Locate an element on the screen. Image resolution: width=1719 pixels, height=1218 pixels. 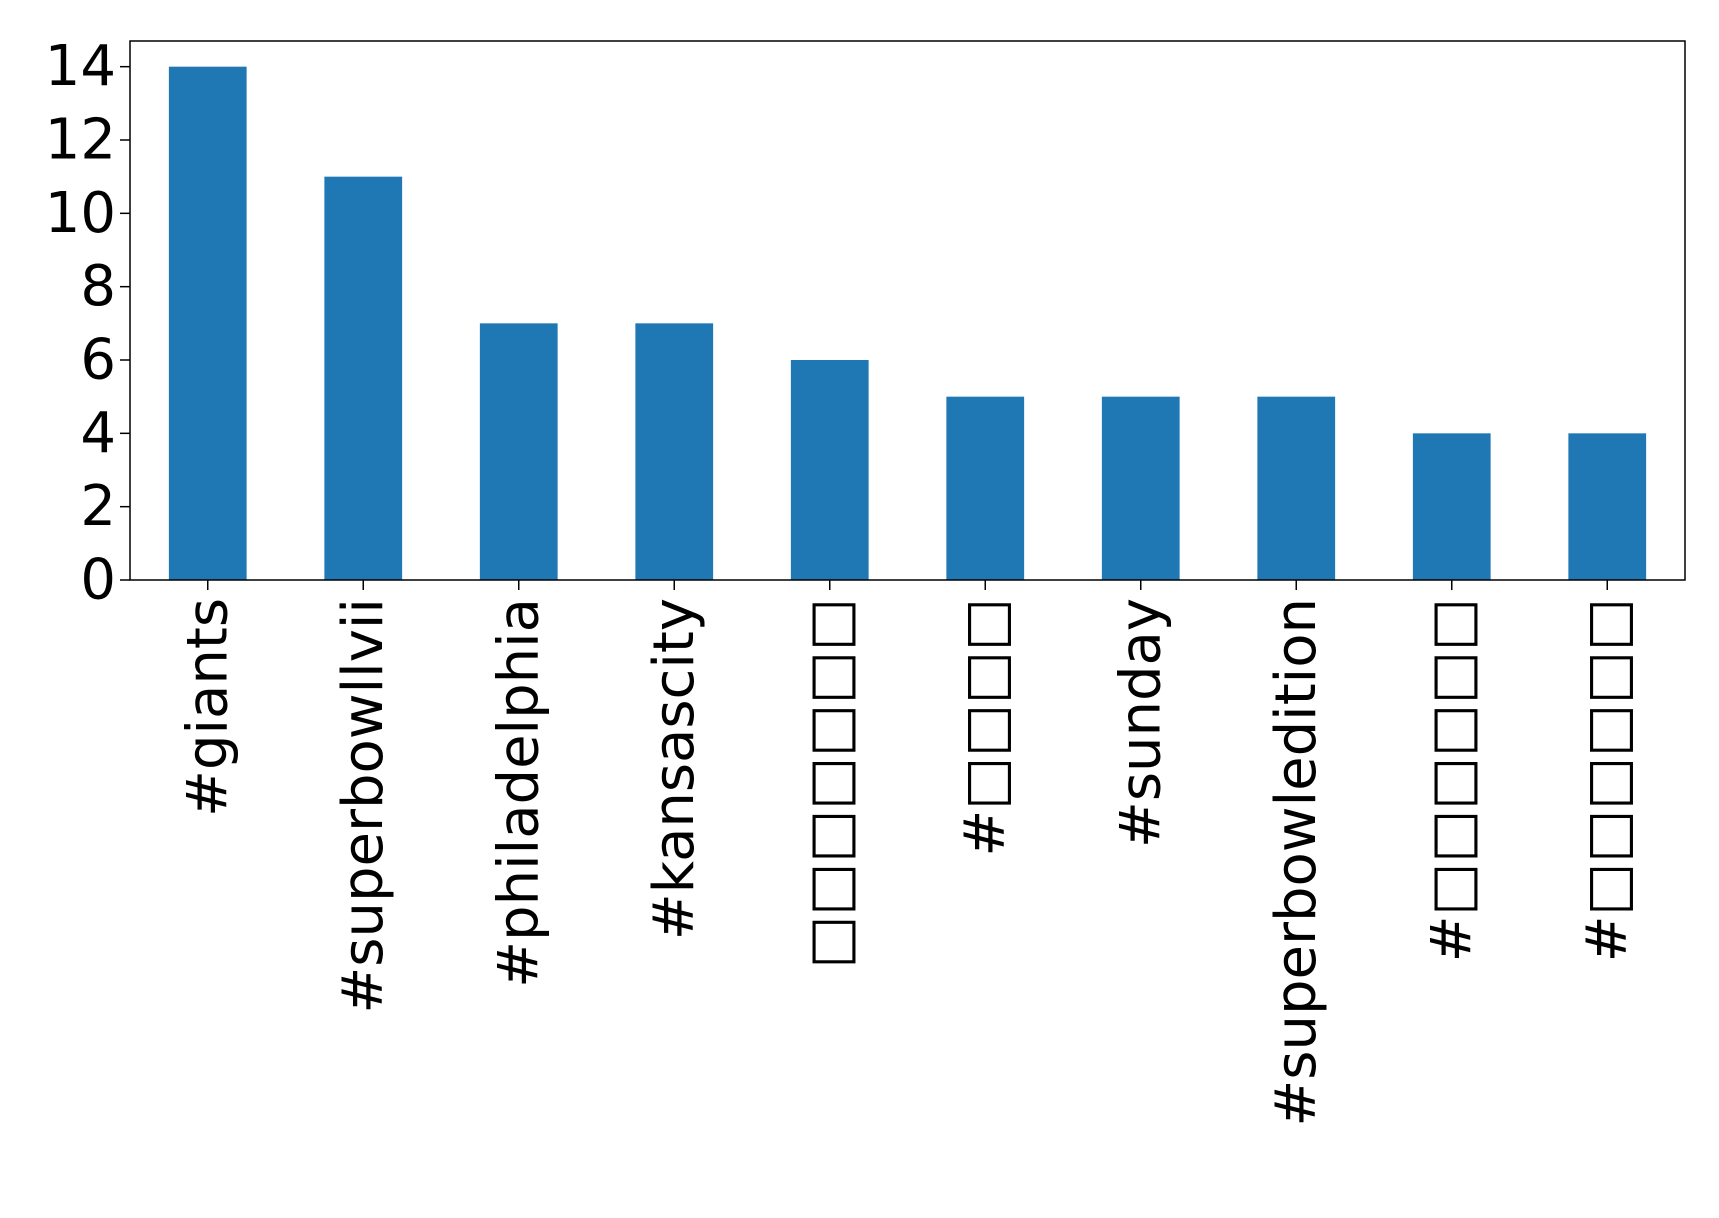
x-tick-label-8: #□□□□□□ is located at coordinates (1451, 780).